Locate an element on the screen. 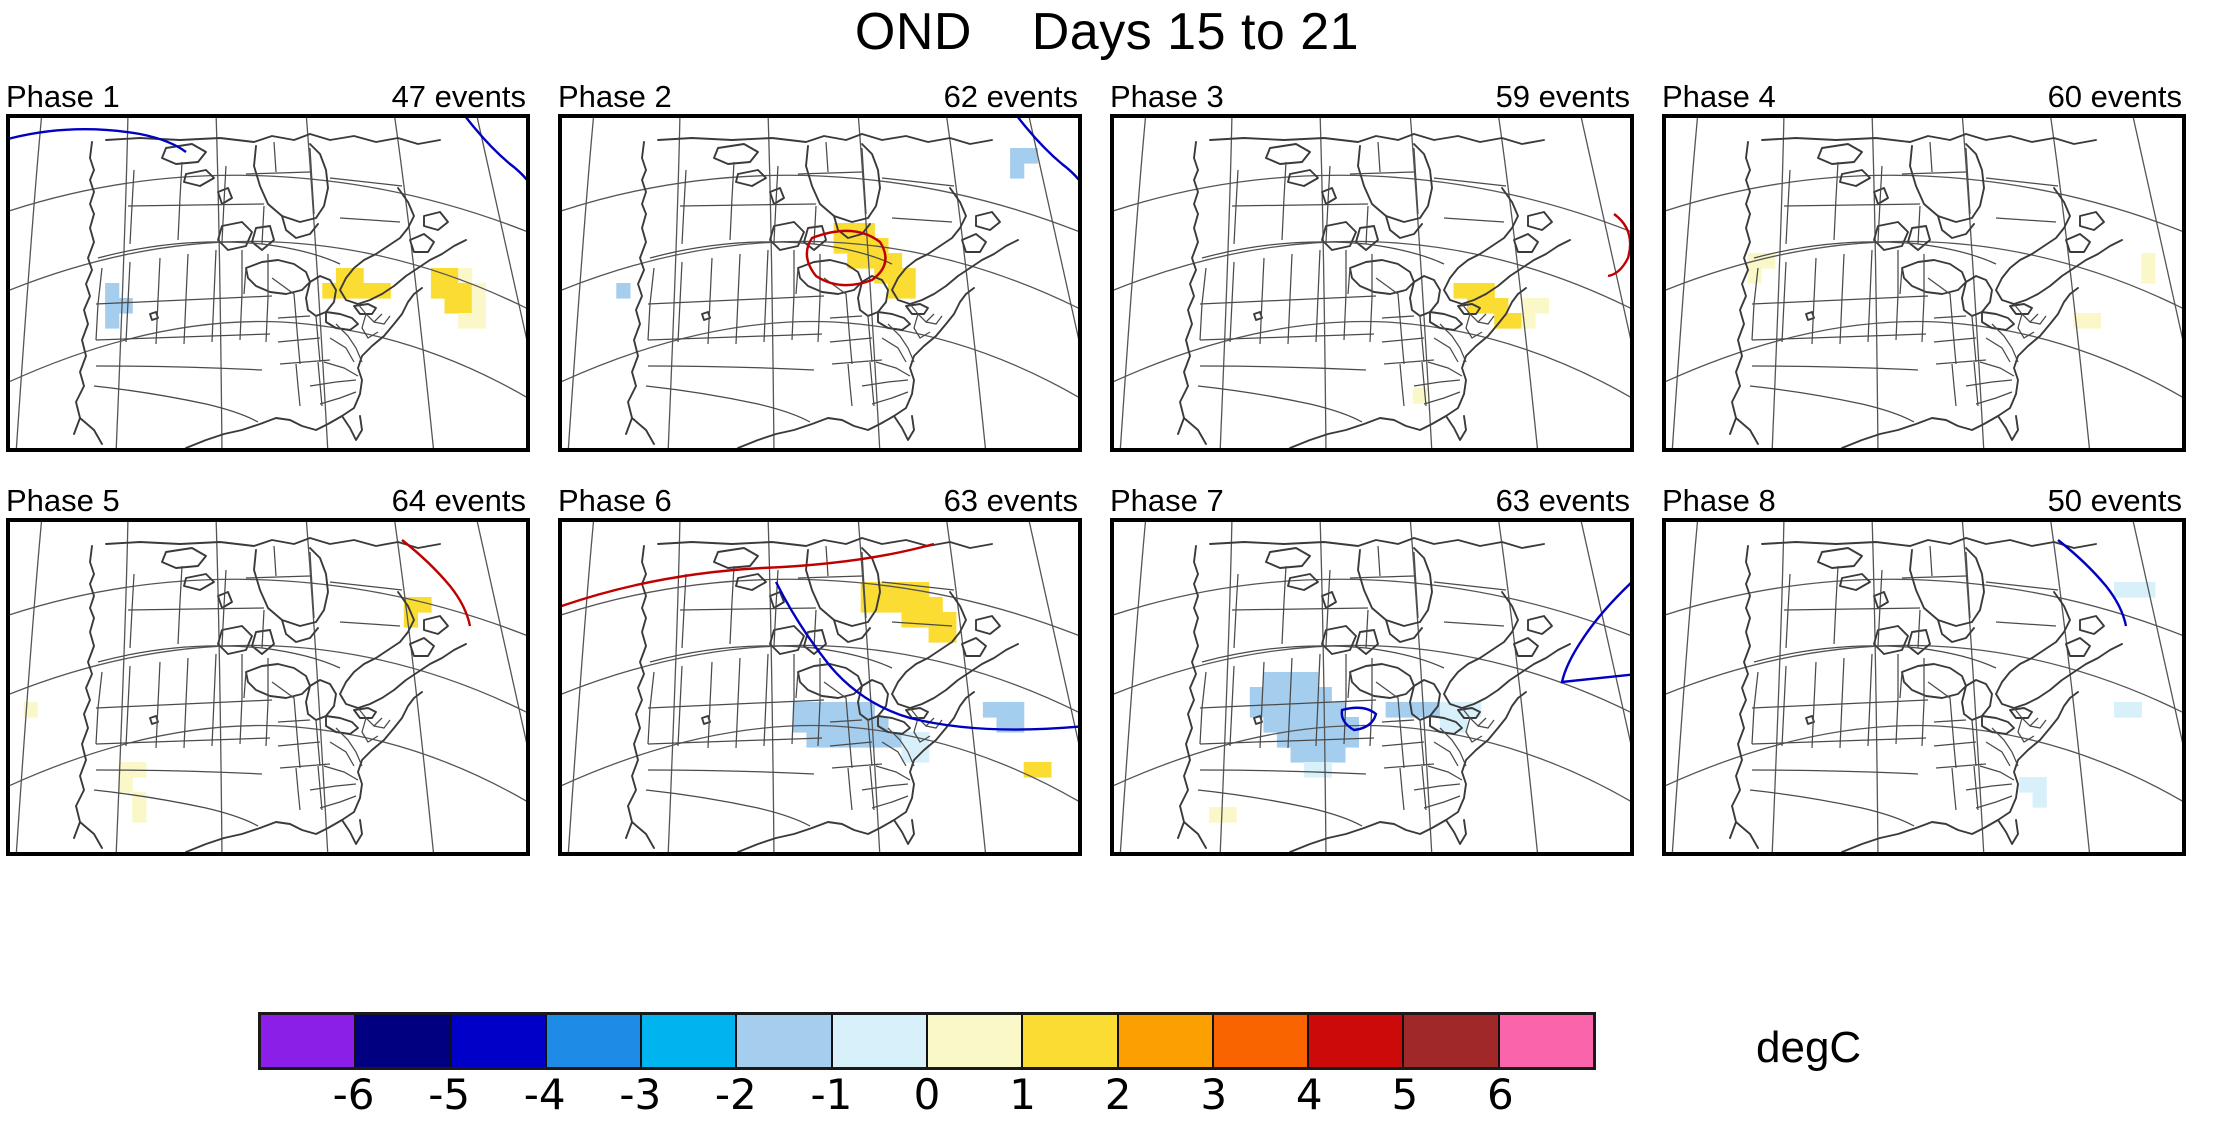  colorbar-area: -6 -5 -4 -3 -2 -1 0 1 2 3 4 5 6 degC is located at coordinates (1107, 1061).